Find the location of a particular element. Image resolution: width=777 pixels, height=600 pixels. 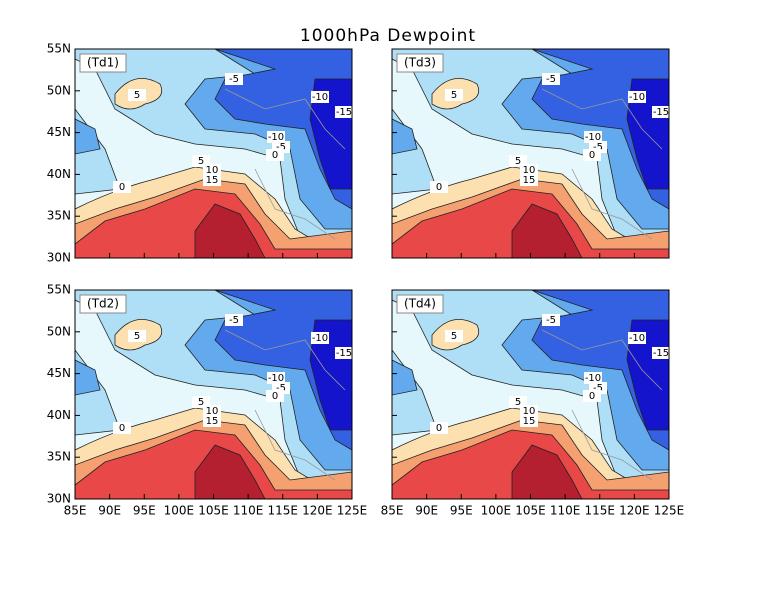

lon-tick-label: 115E is located at coordinates (600, 511).